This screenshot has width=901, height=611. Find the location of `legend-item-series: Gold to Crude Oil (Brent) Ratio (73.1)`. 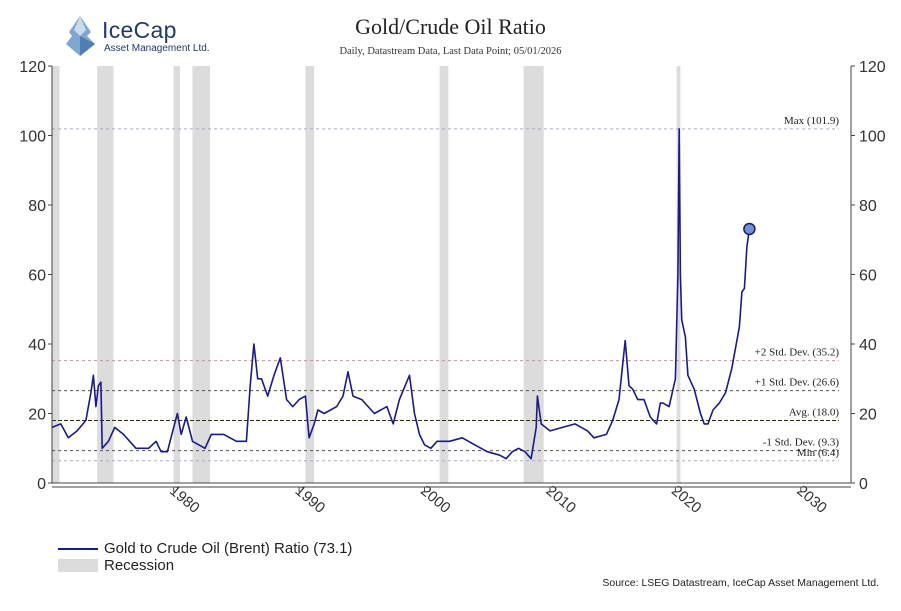

legend-item-series: Gold to Crude Oil (Brent) Ratio (73.1) is located at coordinates (205, 548).